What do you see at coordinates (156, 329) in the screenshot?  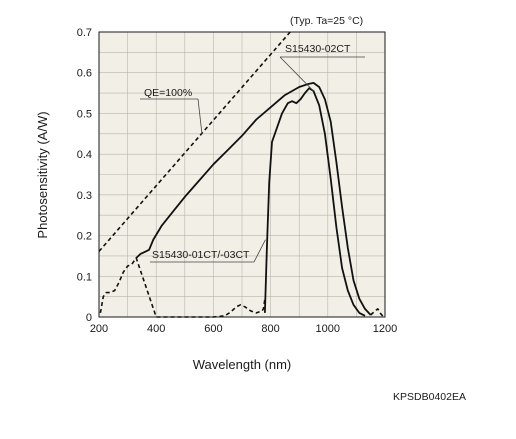 I see `x-tick-label: 400` at bounding box center [156, 329].